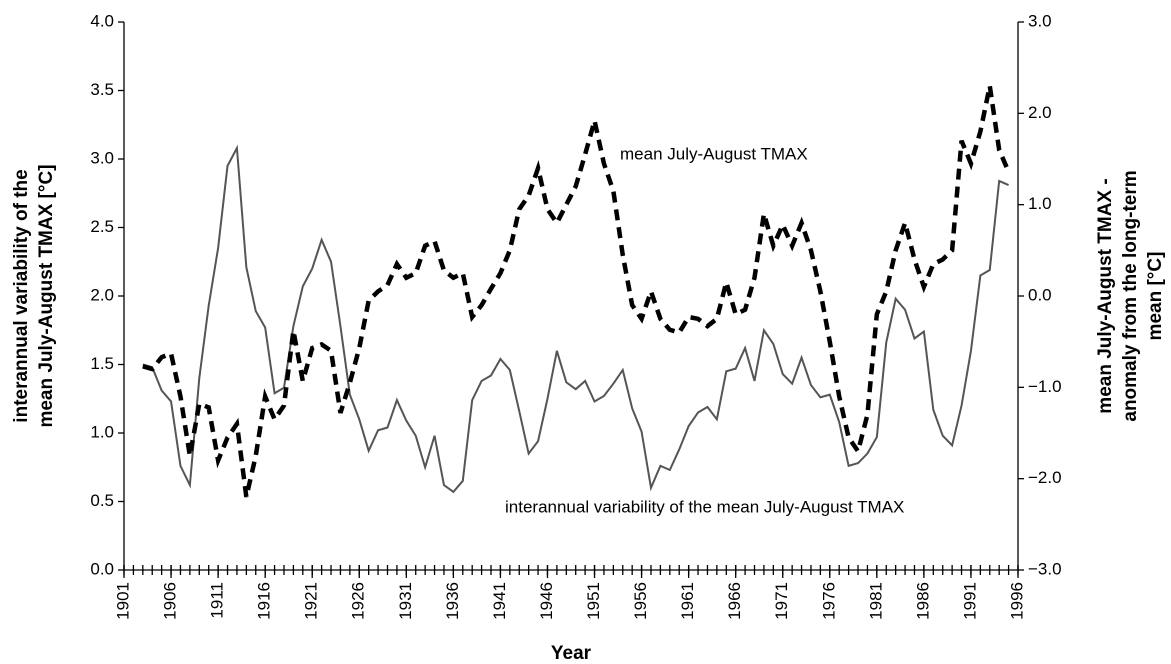  What do you see at coordinates (102, 500) in the screenshot?
I see `y-tick-label: 0.5` at bounding box center [102, 500].